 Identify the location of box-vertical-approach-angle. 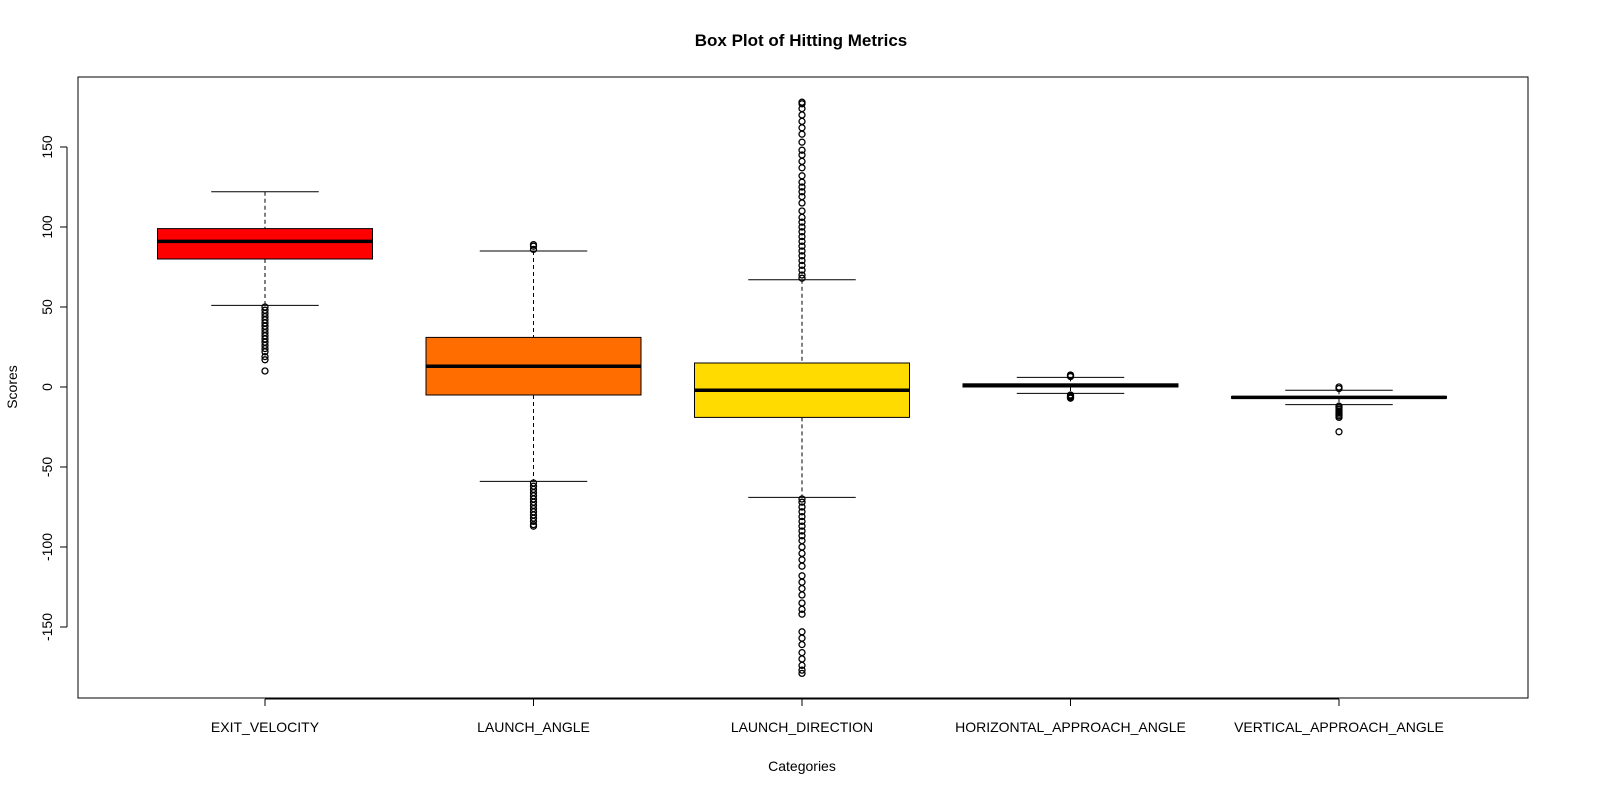
(1339, 409).